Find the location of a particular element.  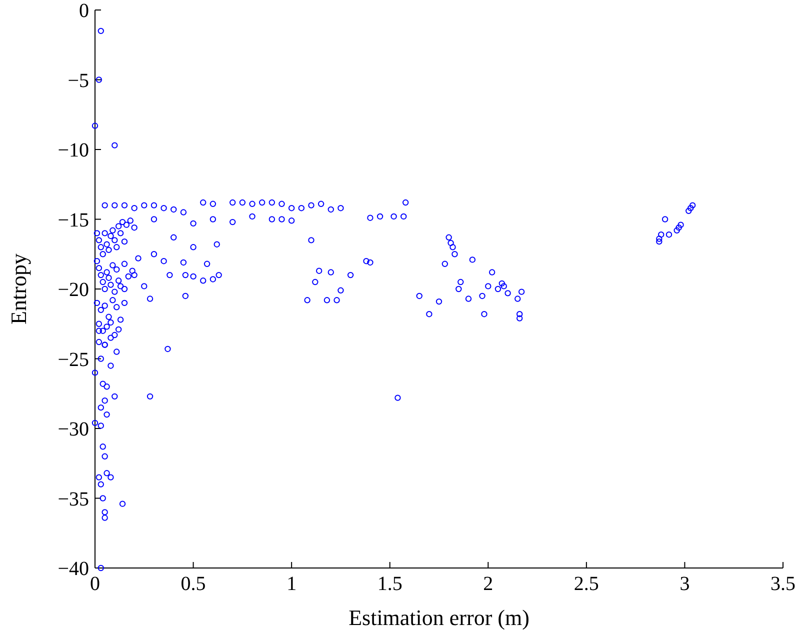

x-tick-label: 3.5 is located at coordinates (783, 584).